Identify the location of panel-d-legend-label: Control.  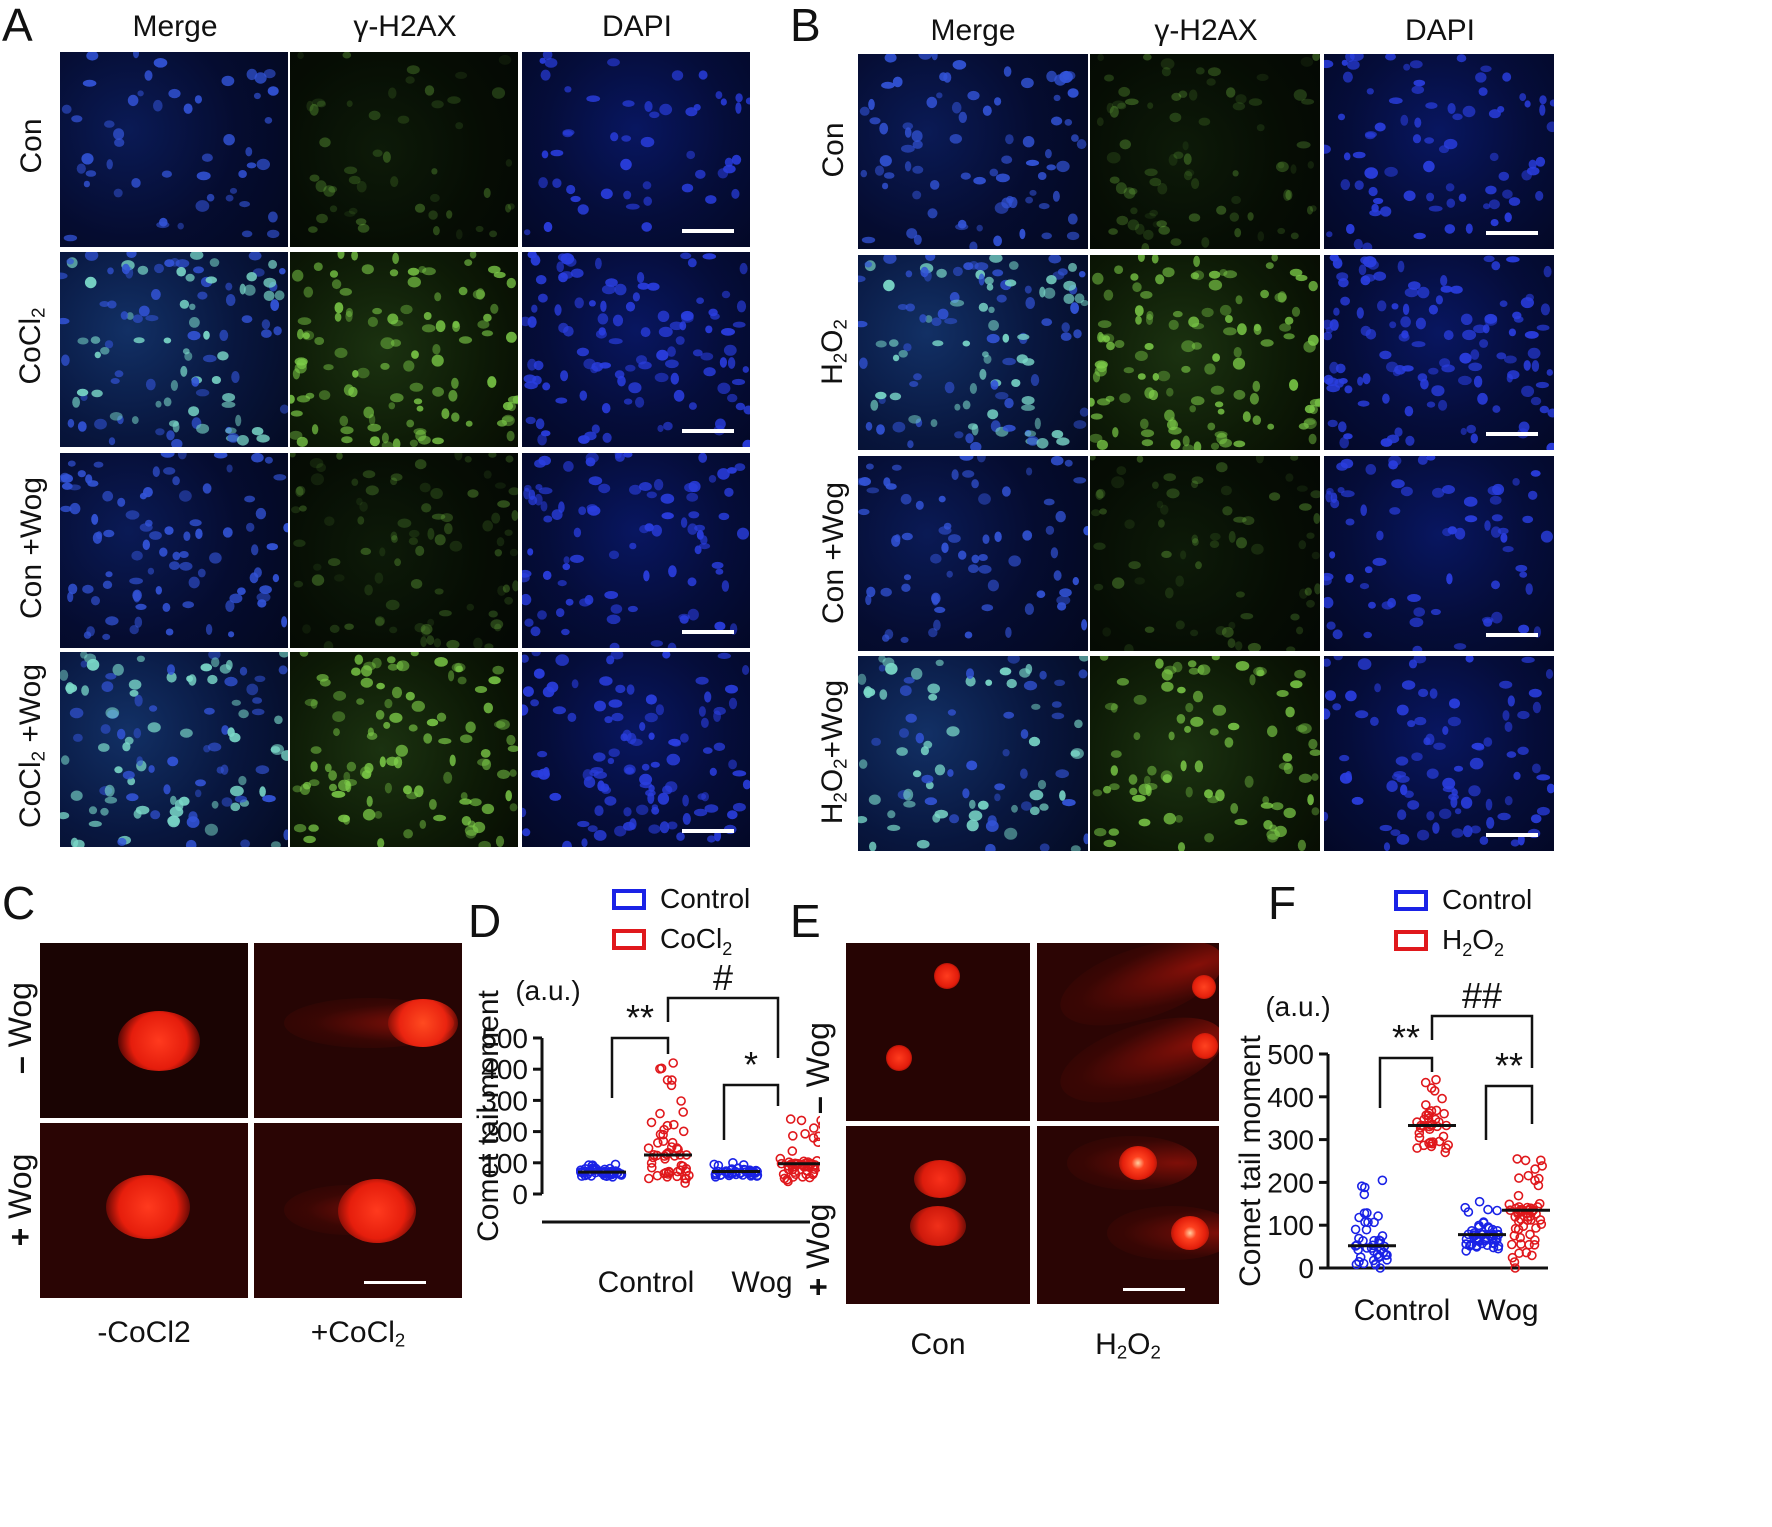
(705, 898).